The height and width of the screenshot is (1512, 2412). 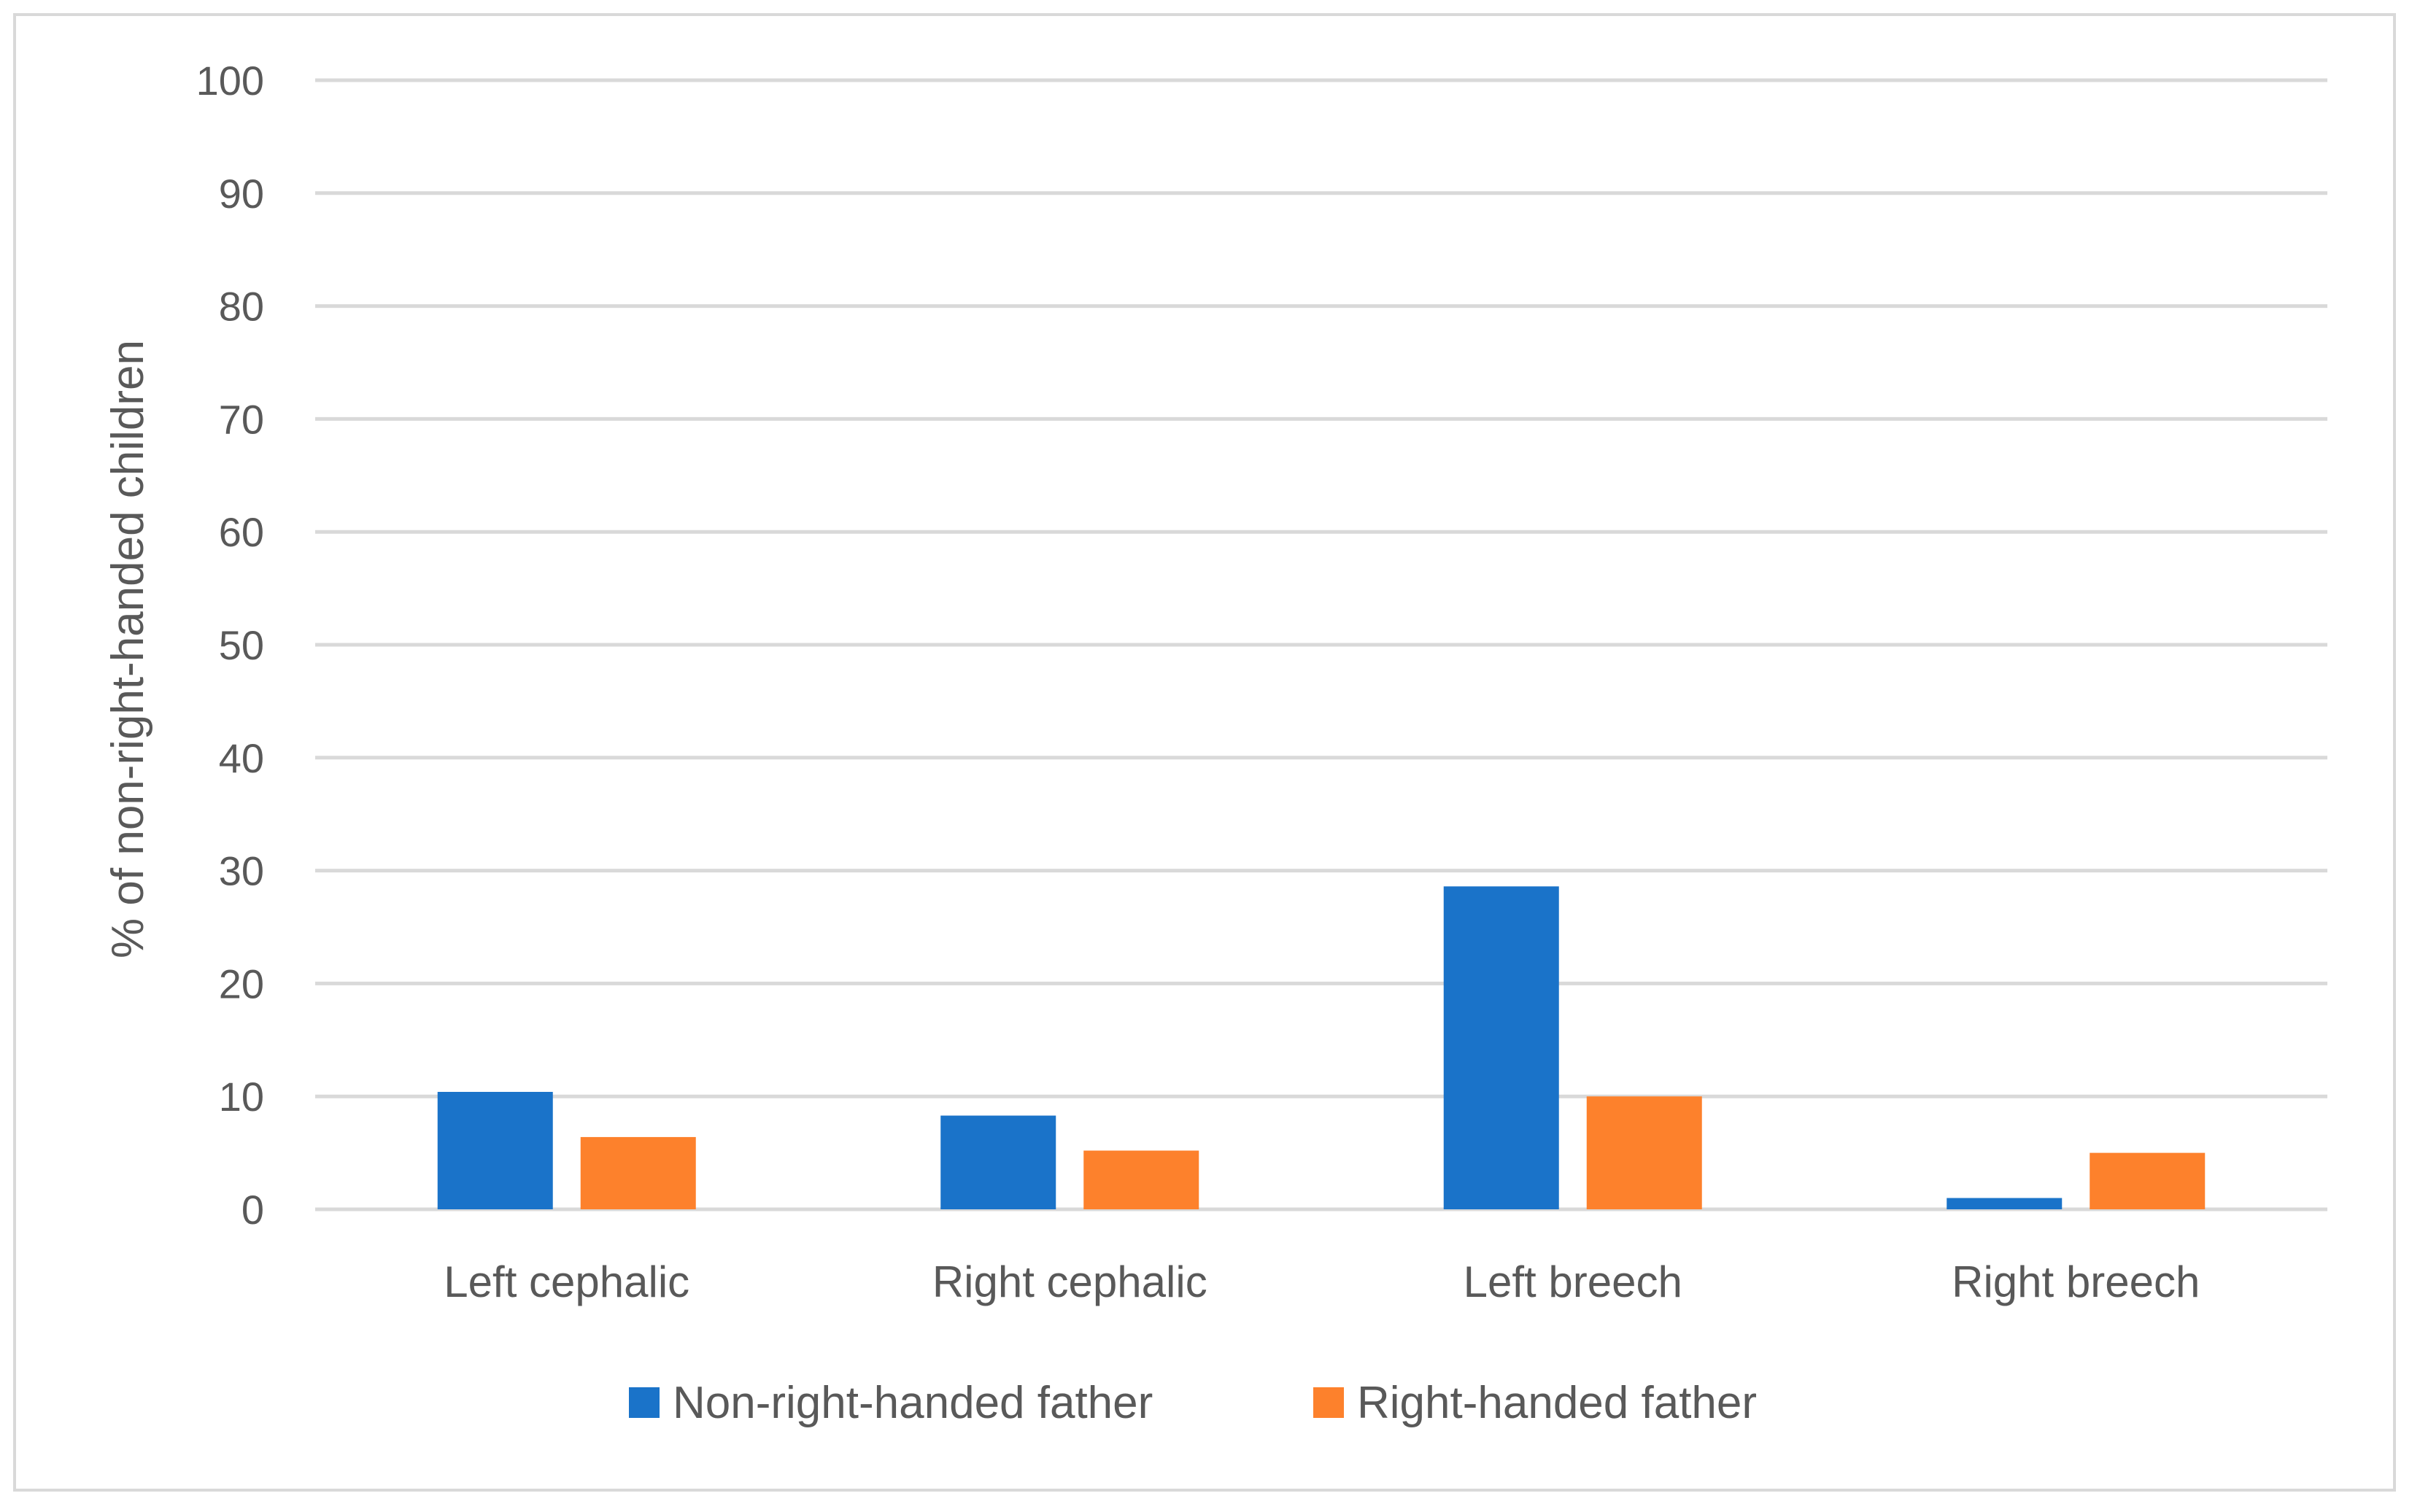 I want to click on y-tick-label: 0, so click(x=252, y=1210).